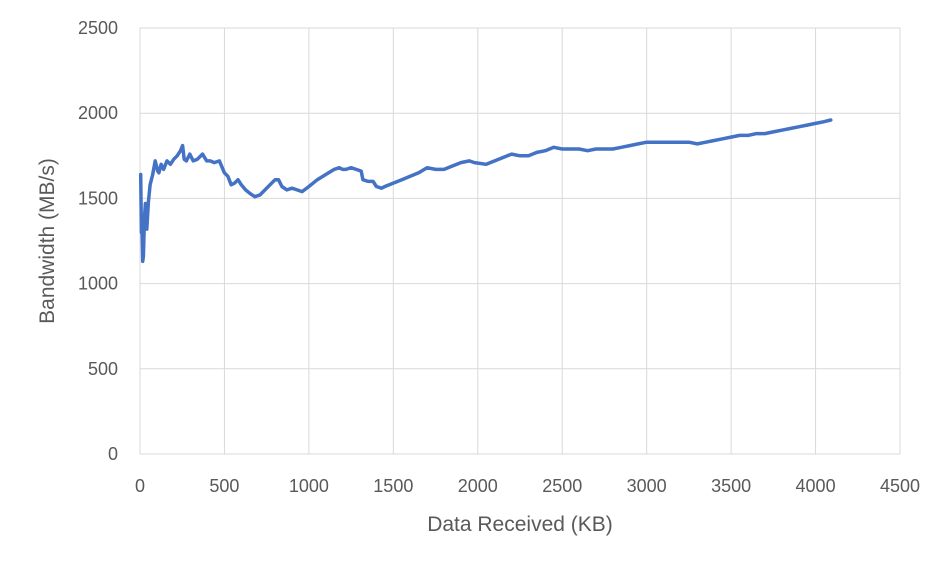  I want to click on y-tick-label: 1500, so click(98, 198).